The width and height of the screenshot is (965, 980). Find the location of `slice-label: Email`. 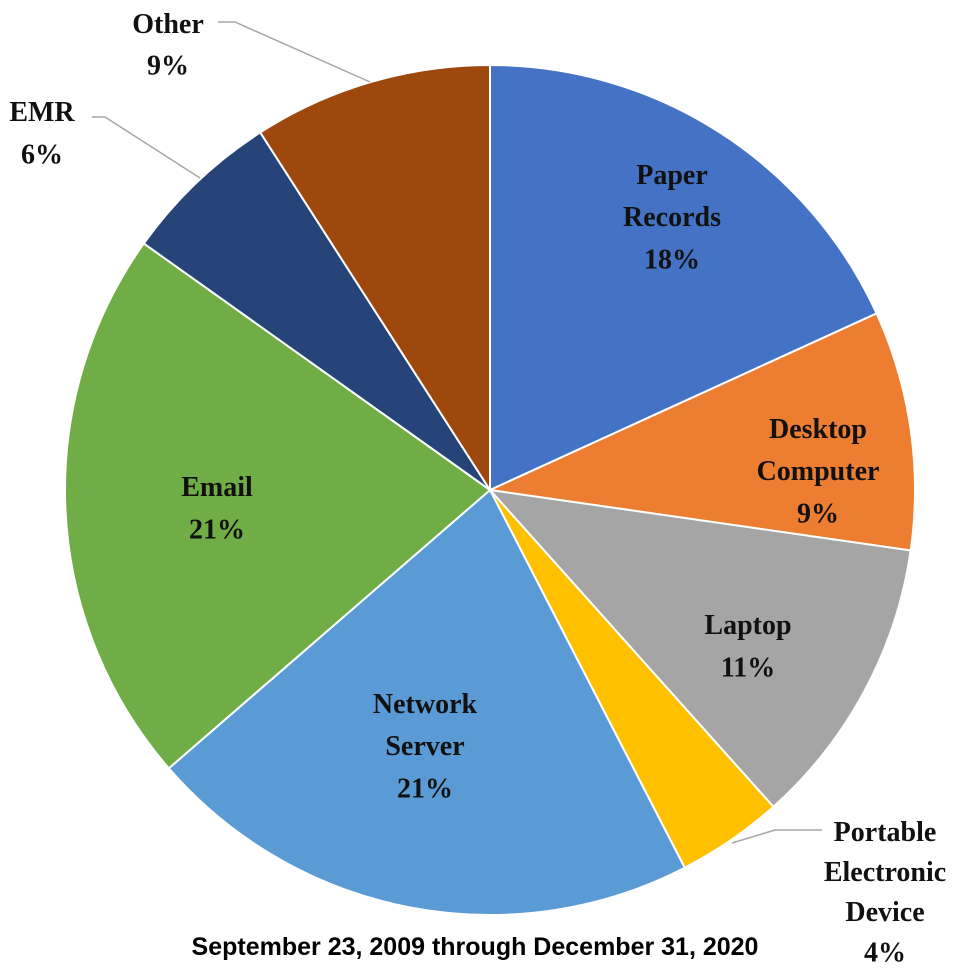

slice-label: Email is located at coordinates (217, 487).